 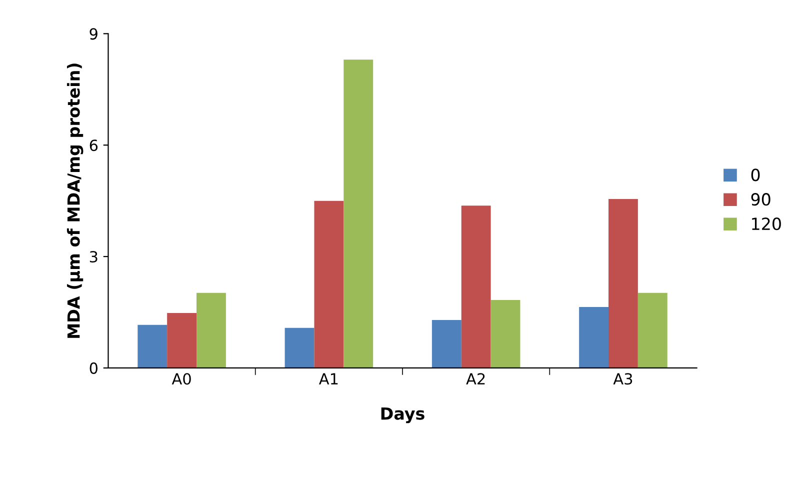 What do you see at coordinates (760, 199) in the screenshot?
I see `legend-label: 90` at bounding box center [760, 199].